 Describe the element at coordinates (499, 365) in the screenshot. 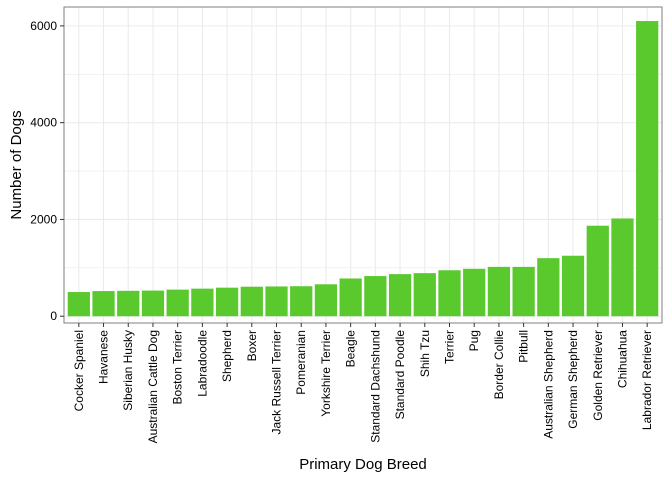

I see `x-tick-label: Border Collie` at that location.